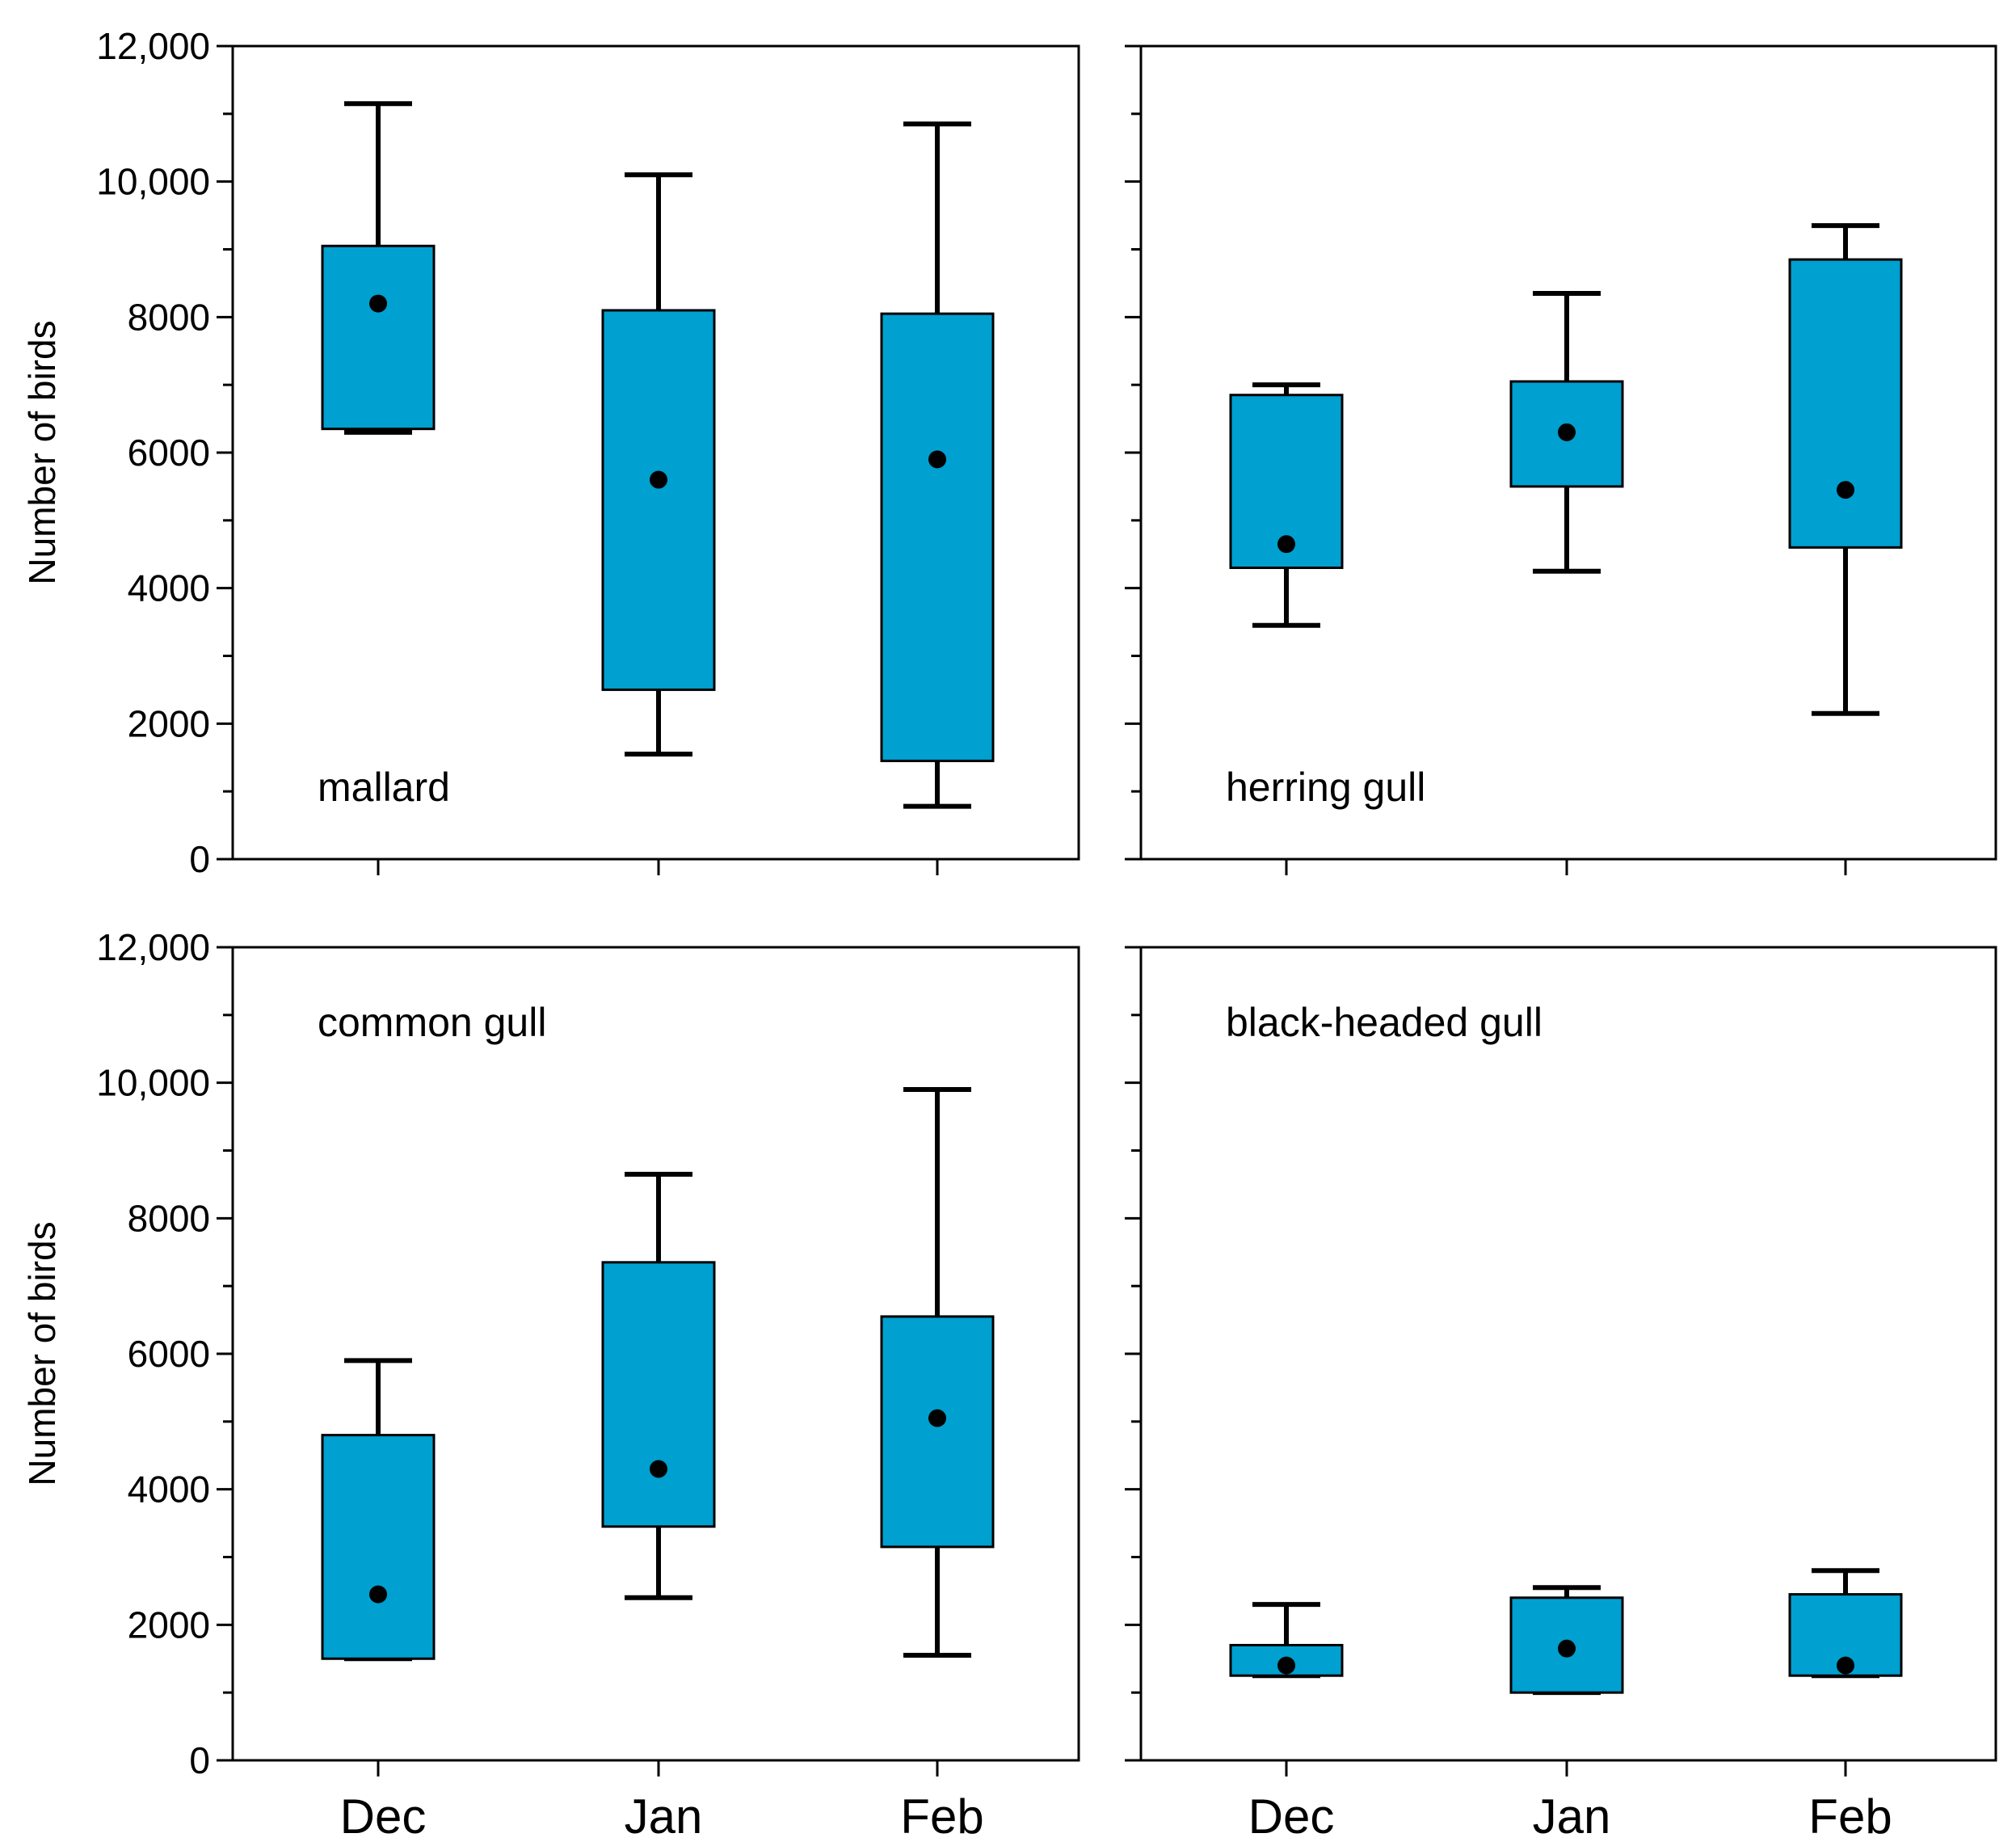  What do you see at coordinates (1325, 788) in the screenshot?
I see `panel-label: herring gull` at bounding box center [1325, 788].